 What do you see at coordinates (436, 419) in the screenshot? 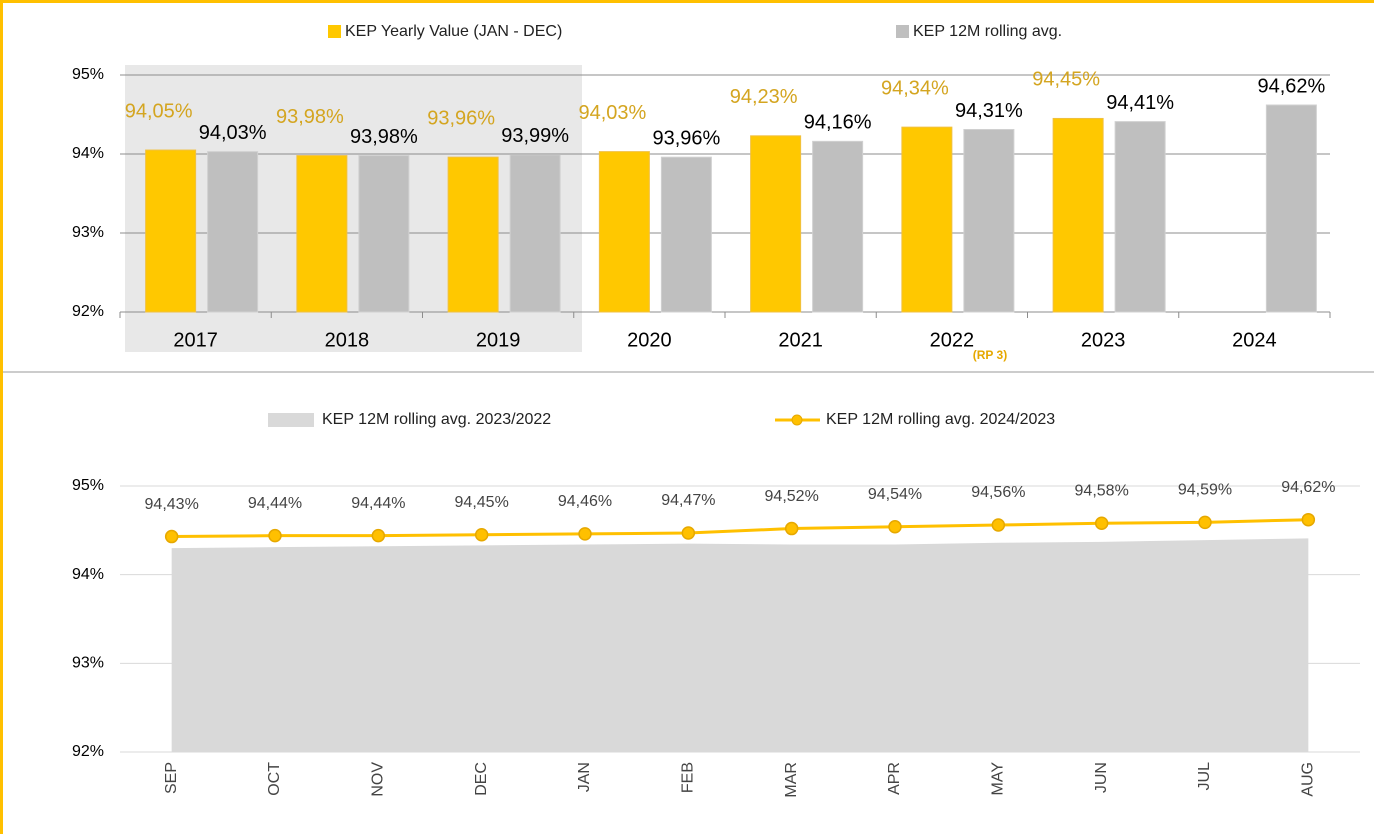
I see `legend-label: KEP 12M rolling avg. 2023/2022` at bounding box center [436, 419].